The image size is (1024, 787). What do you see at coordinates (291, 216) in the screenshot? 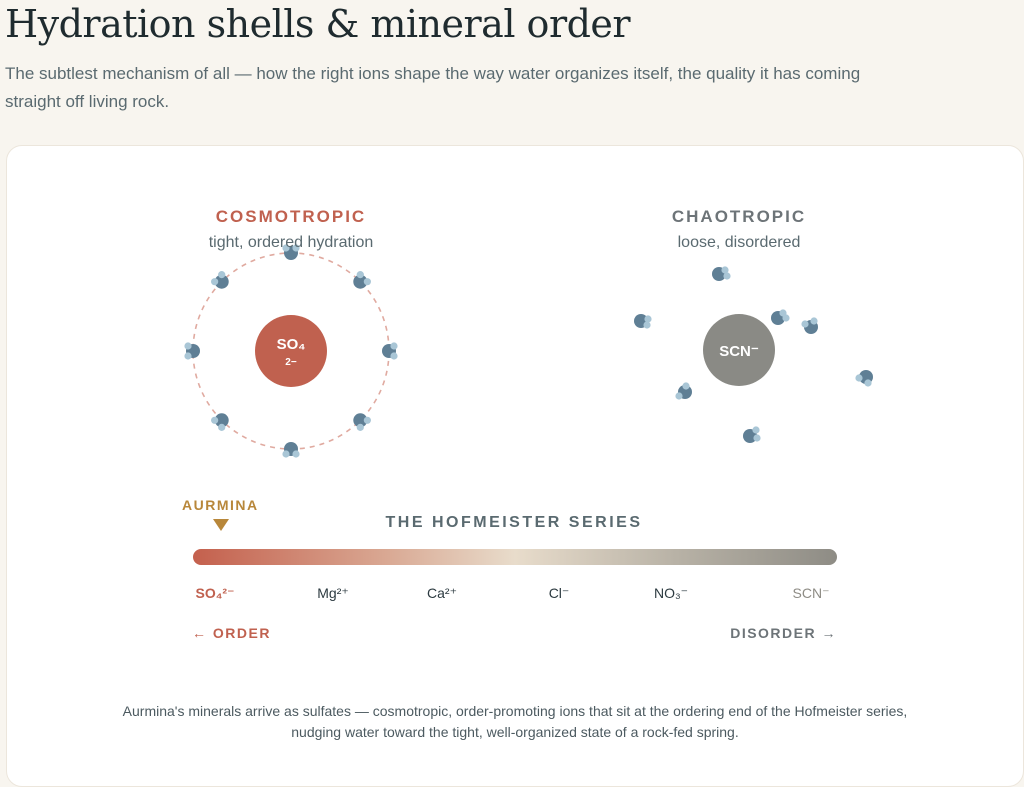
I see `cosmotropic-heading: COSMOTROPIC` at bounding box center [291, 216].